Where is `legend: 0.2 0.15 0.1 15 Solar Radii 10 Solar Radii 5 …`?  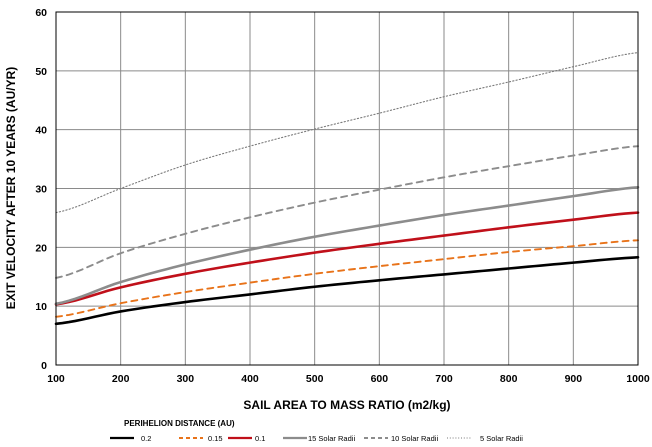 legend: 0.2 0.15 0.1 15 Solar Radii 10 Solar Radii 5 … is located at coordinates (316, 438).